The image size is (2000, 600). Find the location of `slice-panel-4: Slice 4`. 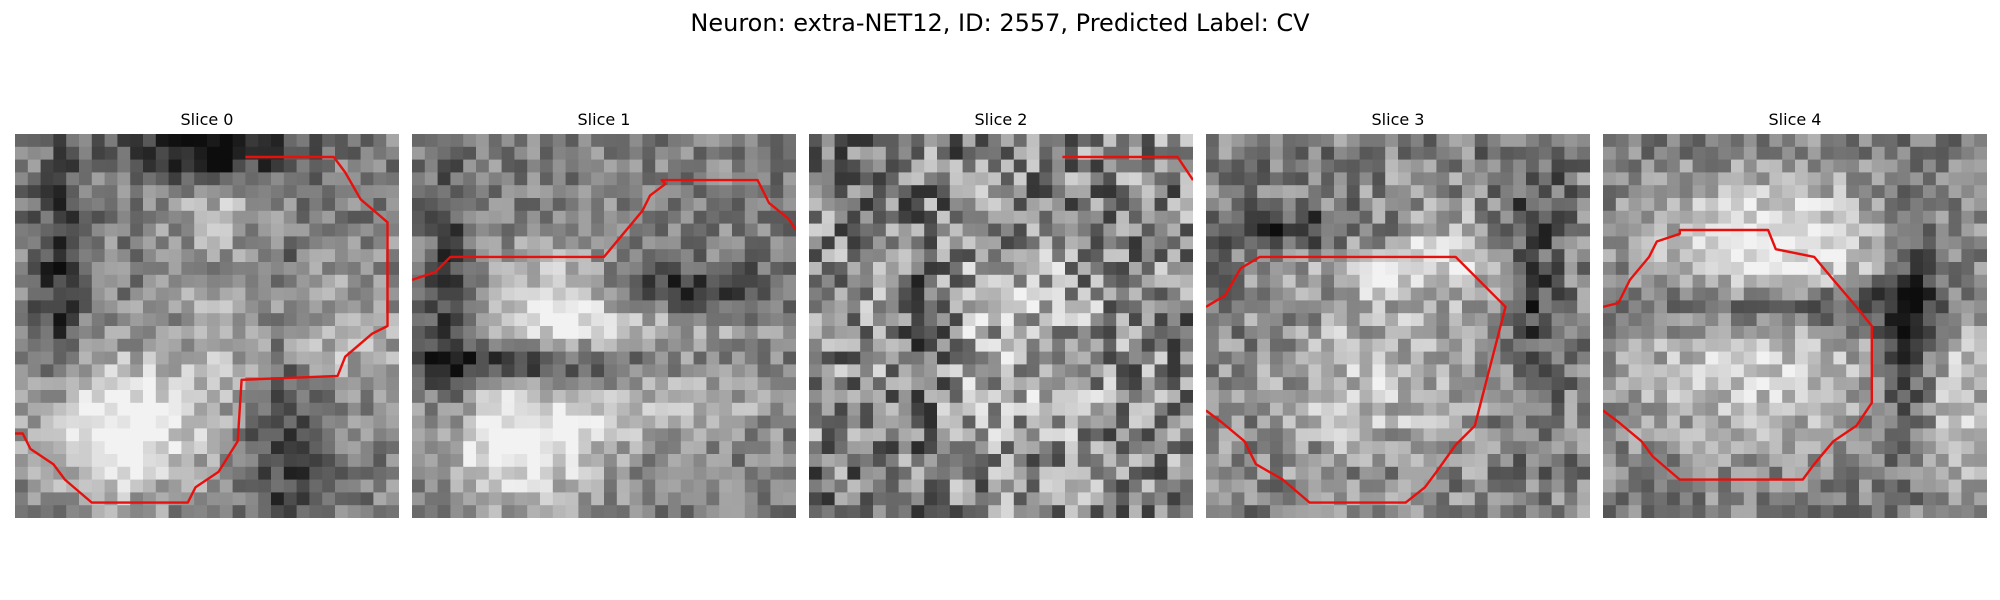

slice-panel-4: Slice 4 is located at coordinates (1795, 313).